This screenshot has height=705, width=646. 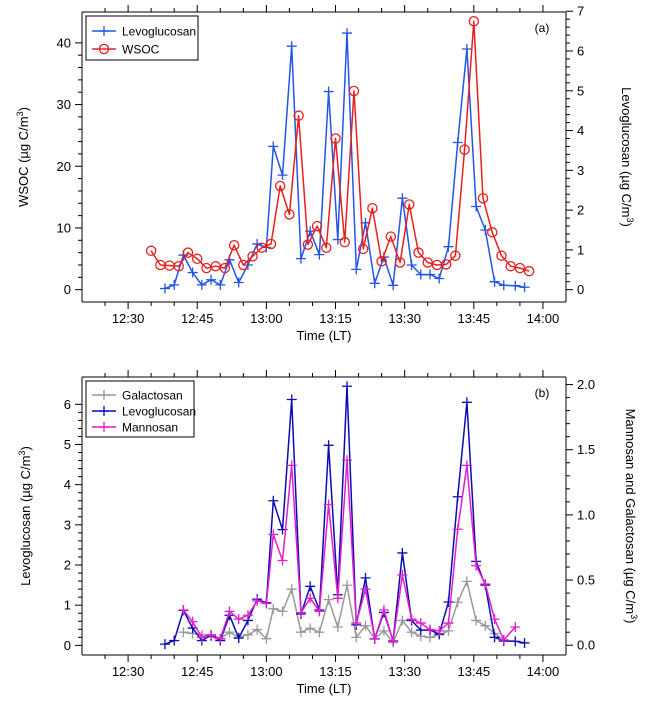 I want to click on y-left-axis-title: WSOC (µg C/m3), so click(x=23, y=157).